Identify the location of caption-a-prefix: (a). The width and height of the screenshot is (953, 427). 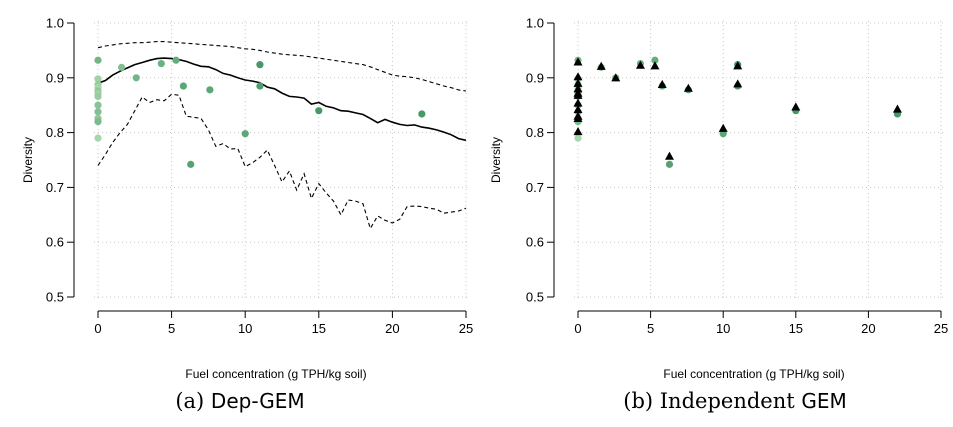
(193, 401).